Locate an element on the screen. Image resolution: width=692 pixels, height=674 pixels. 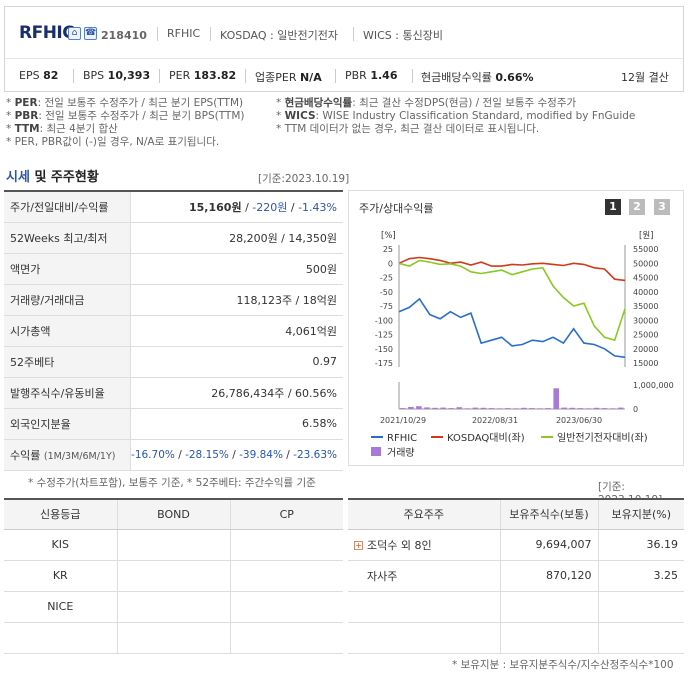
table-row: KIS is located at coordinates (173, 545).